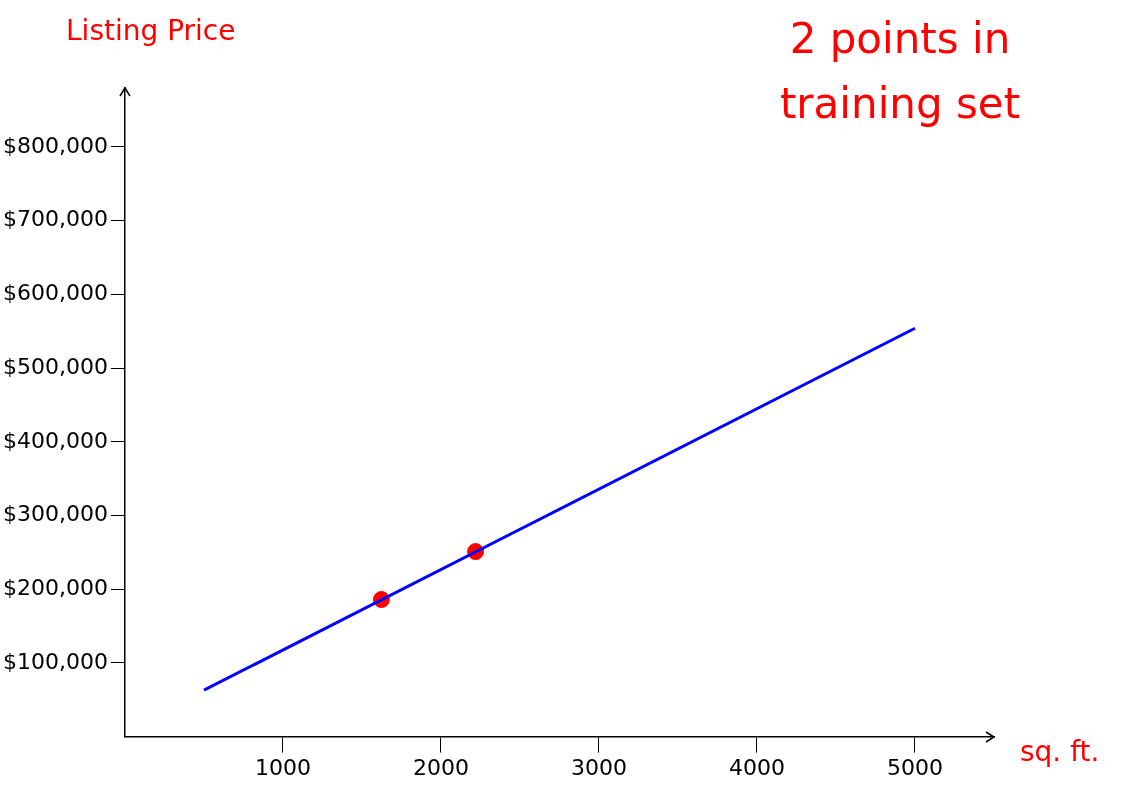  What do you see at coordinates (1060, 751) in the screenshot?
I see `x-axis-title: sq. ft.` at bounding box center [1060, 751].